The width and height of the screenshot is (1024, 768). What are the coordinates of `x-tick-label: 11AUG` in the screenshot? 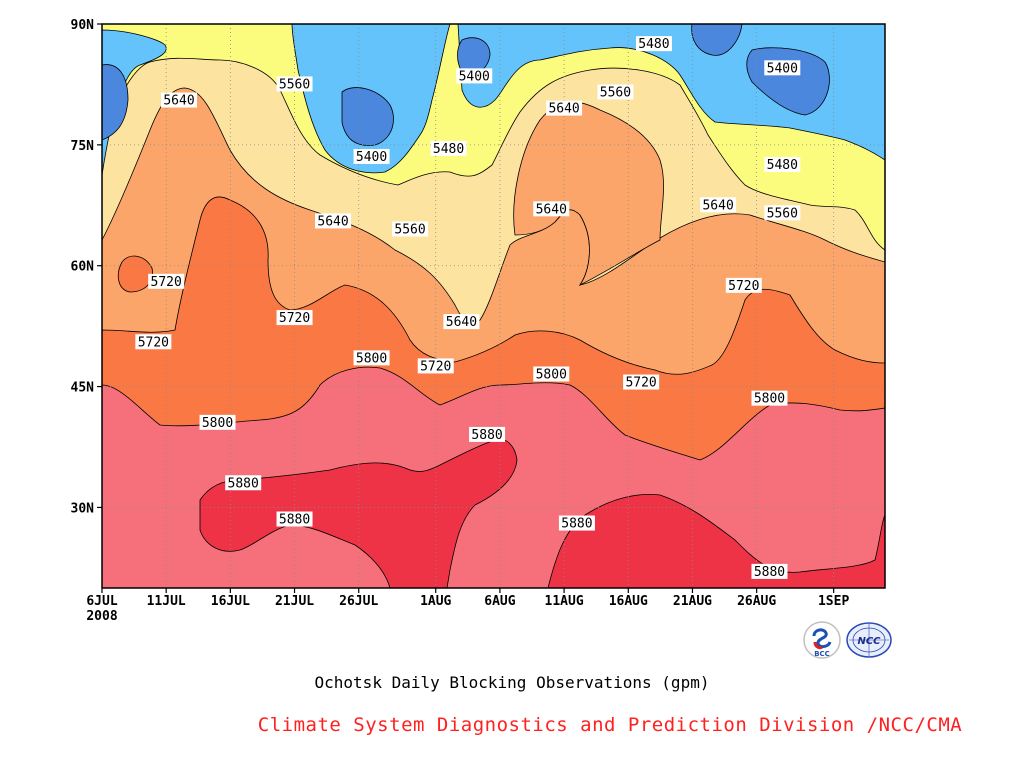 It's located at (564, 601).